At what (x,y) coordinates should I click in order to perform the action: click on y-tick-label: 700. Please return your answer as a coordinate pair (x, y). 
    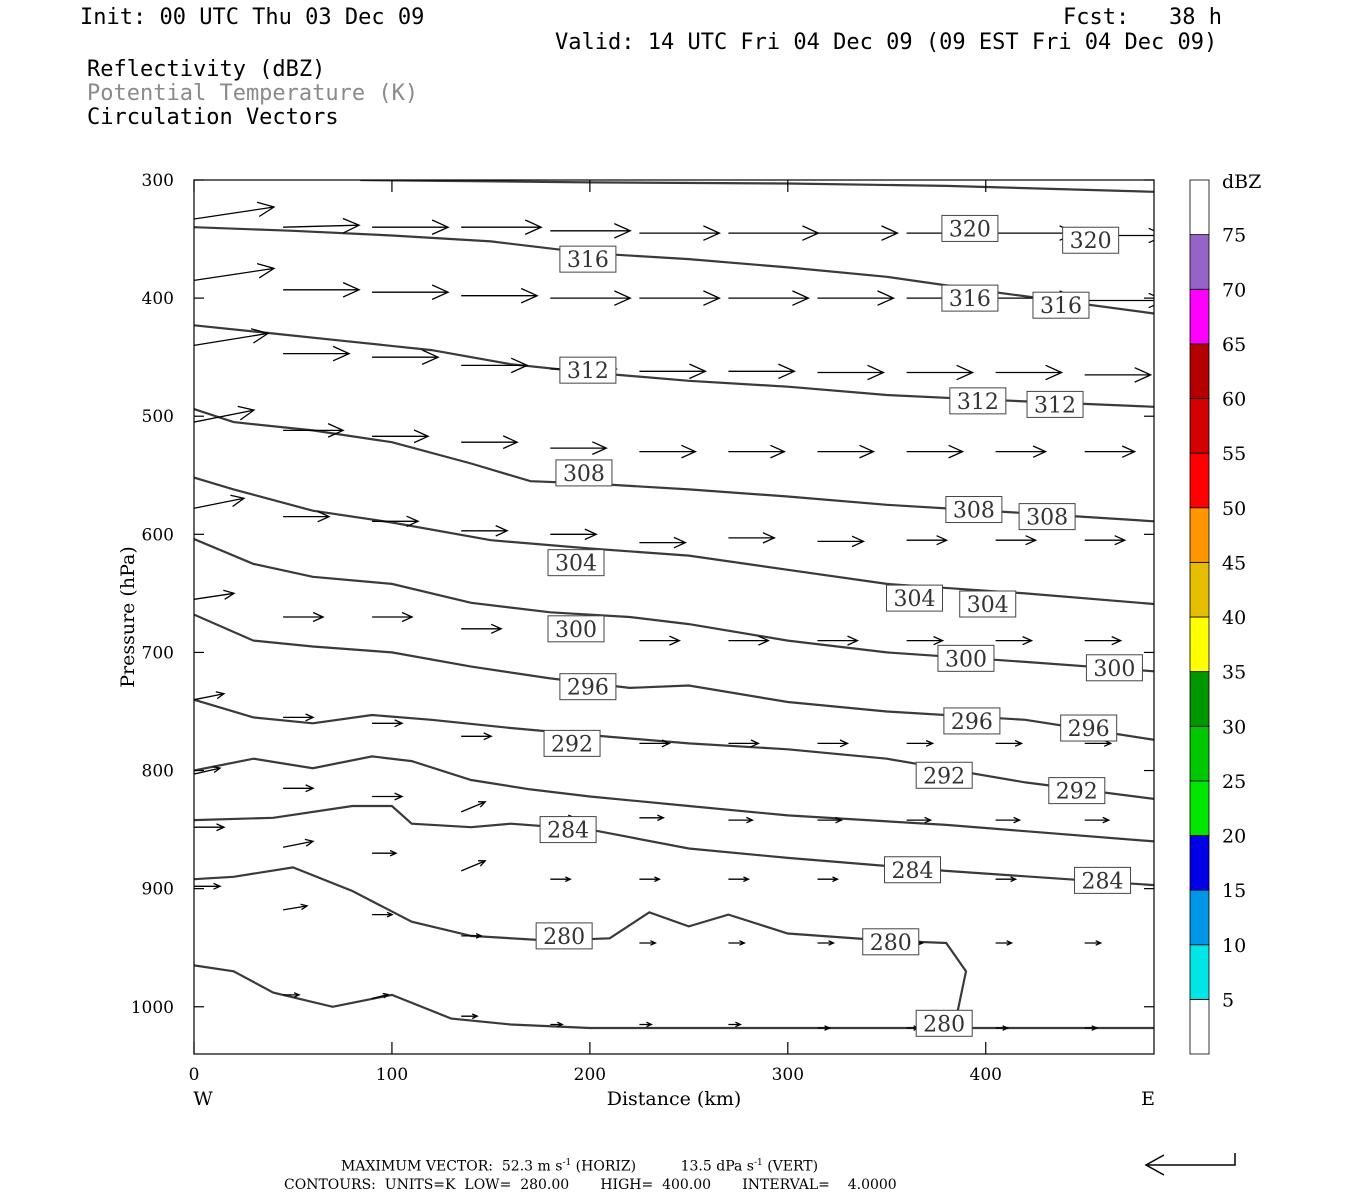
    Looking at the image, I should click on (158, 653).